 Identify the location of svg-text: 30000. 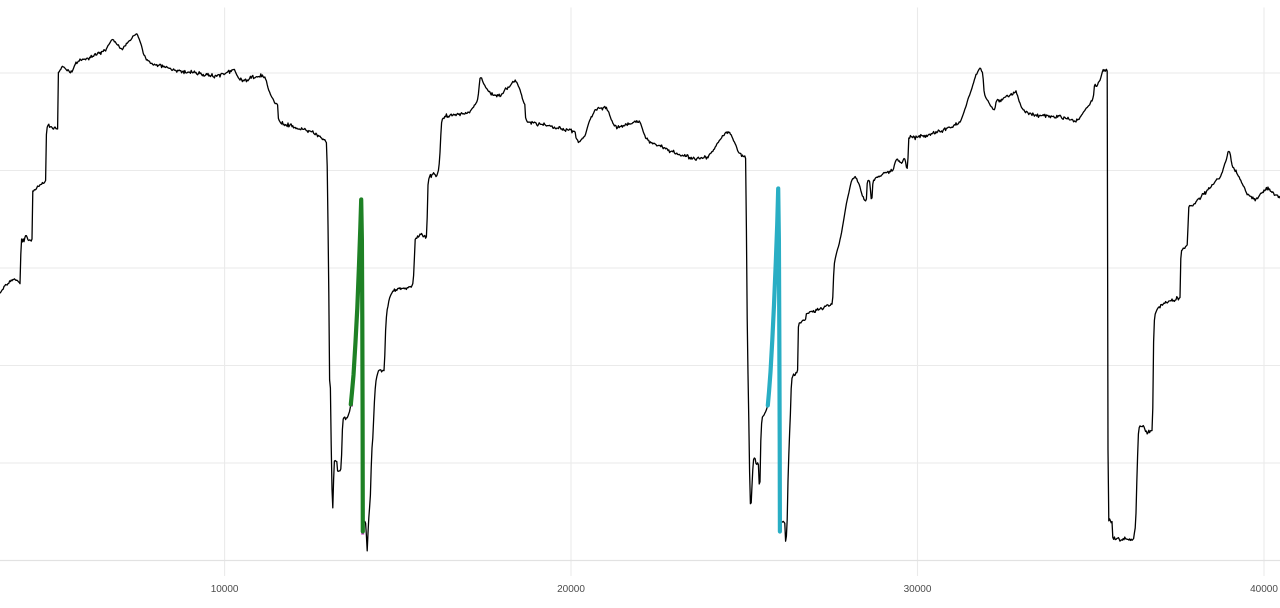
(918, 589).